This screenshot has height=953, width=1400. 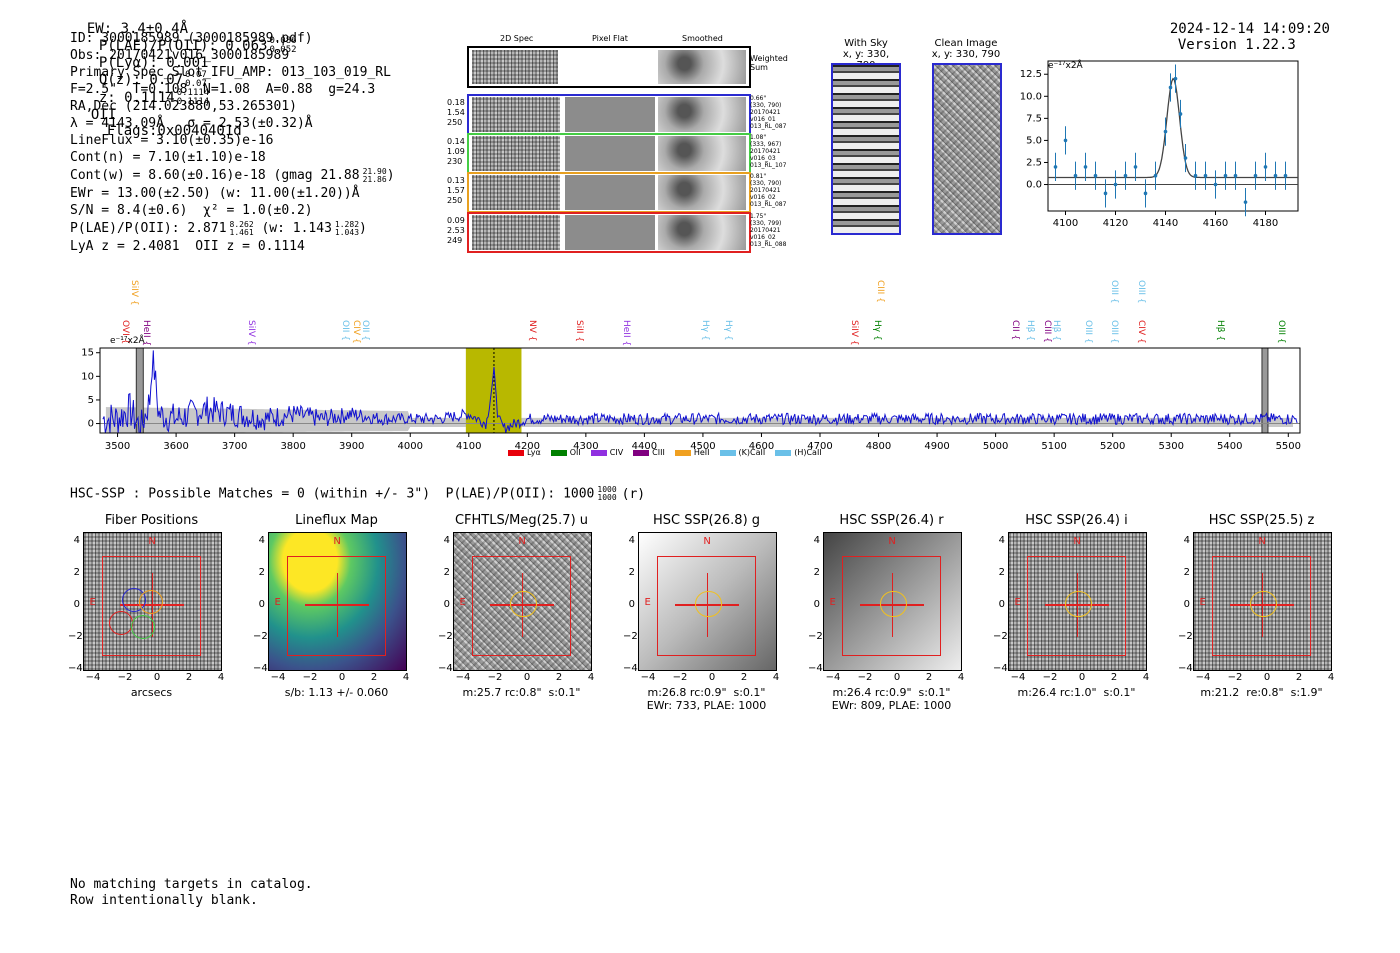 I want to click on spectrum-xtick-label: 5100, so click(x=1053, y=446).